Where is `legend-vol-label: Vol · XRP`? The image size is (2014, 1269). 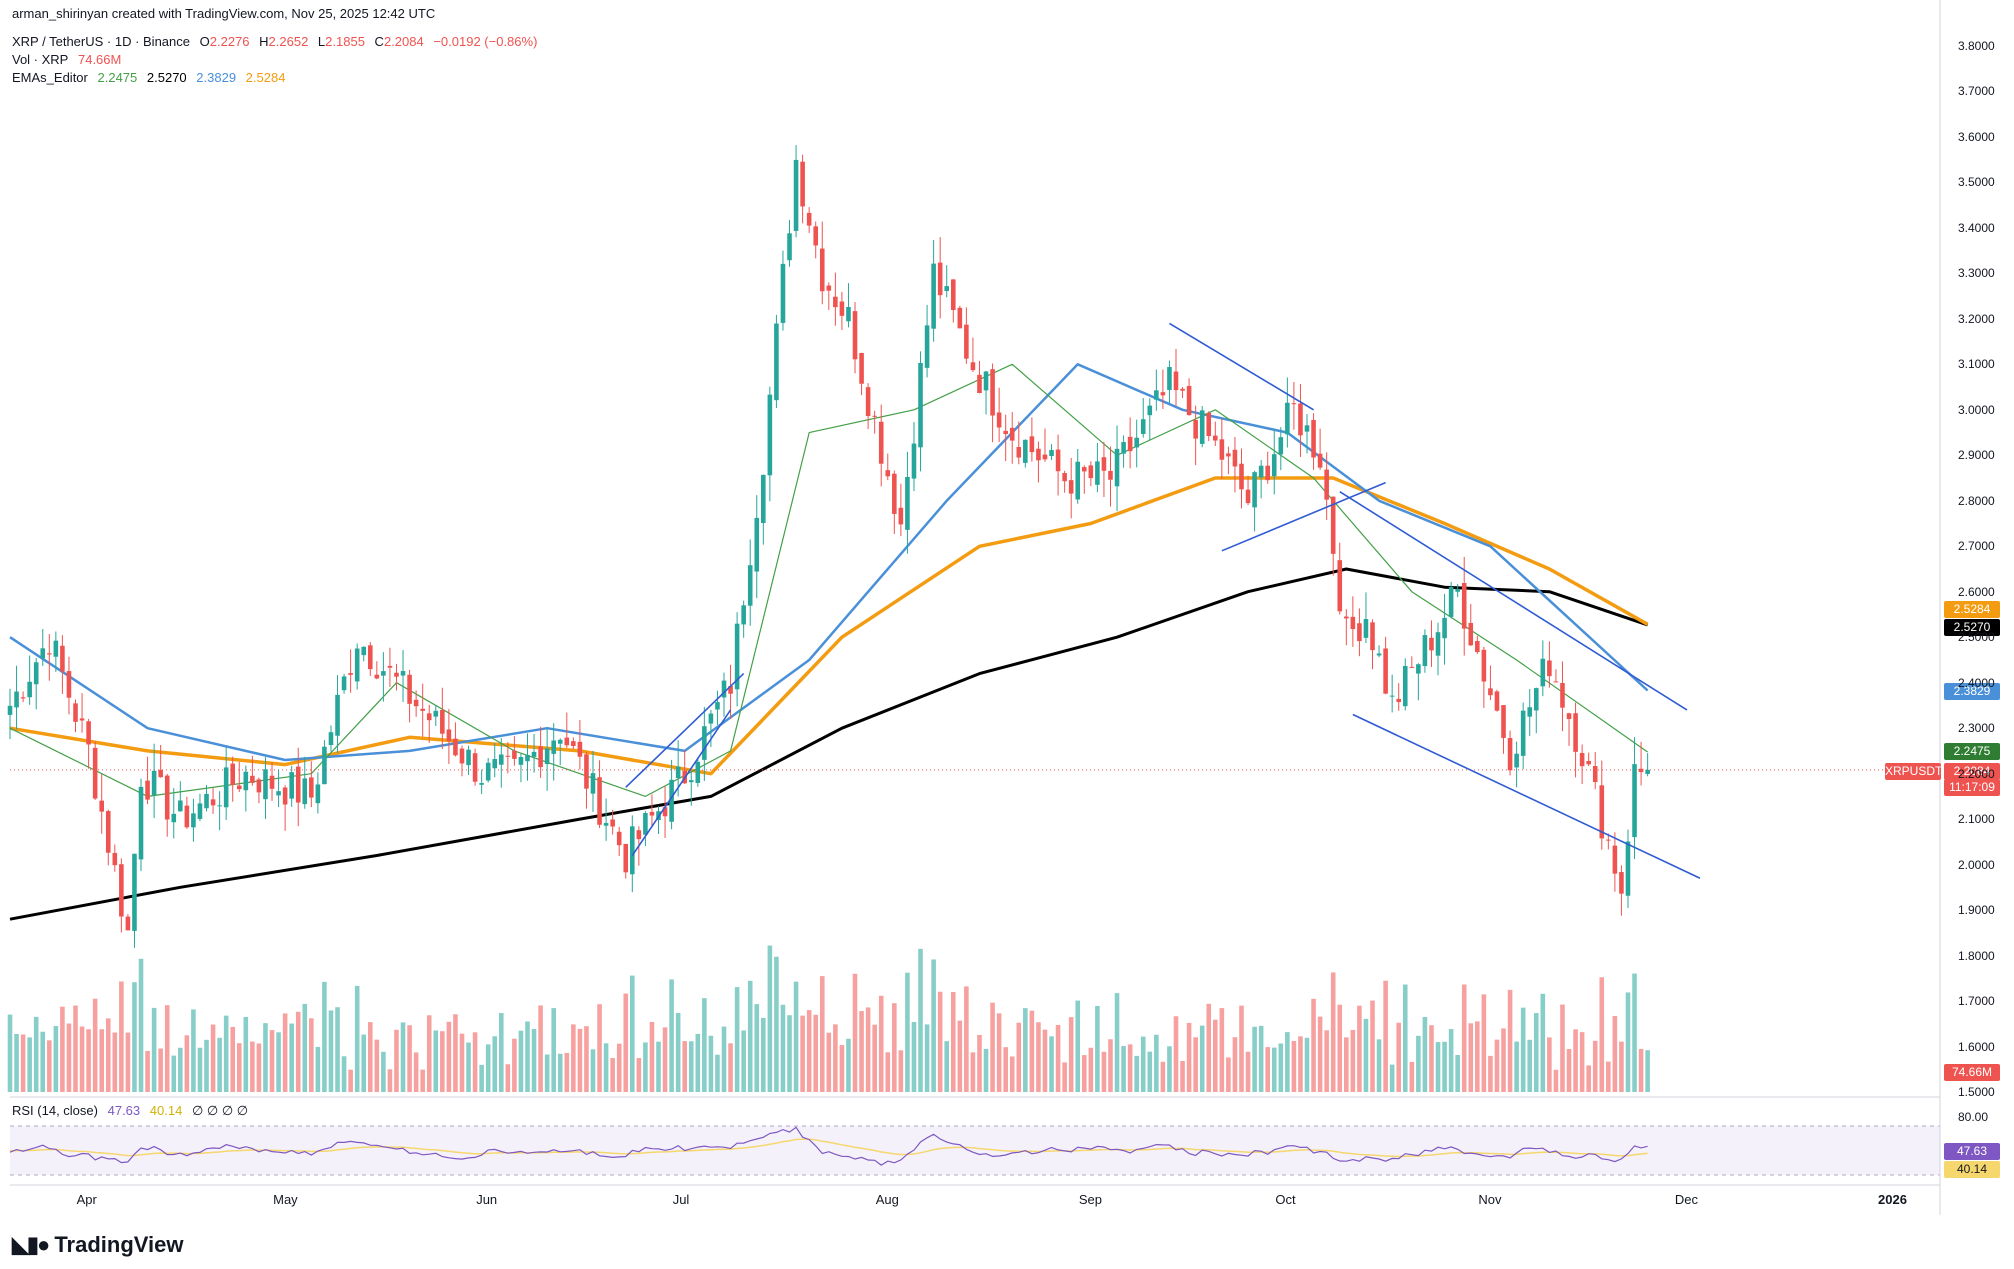
legend-vol-label: Vol · XRP is located at coordinates (40, 59).